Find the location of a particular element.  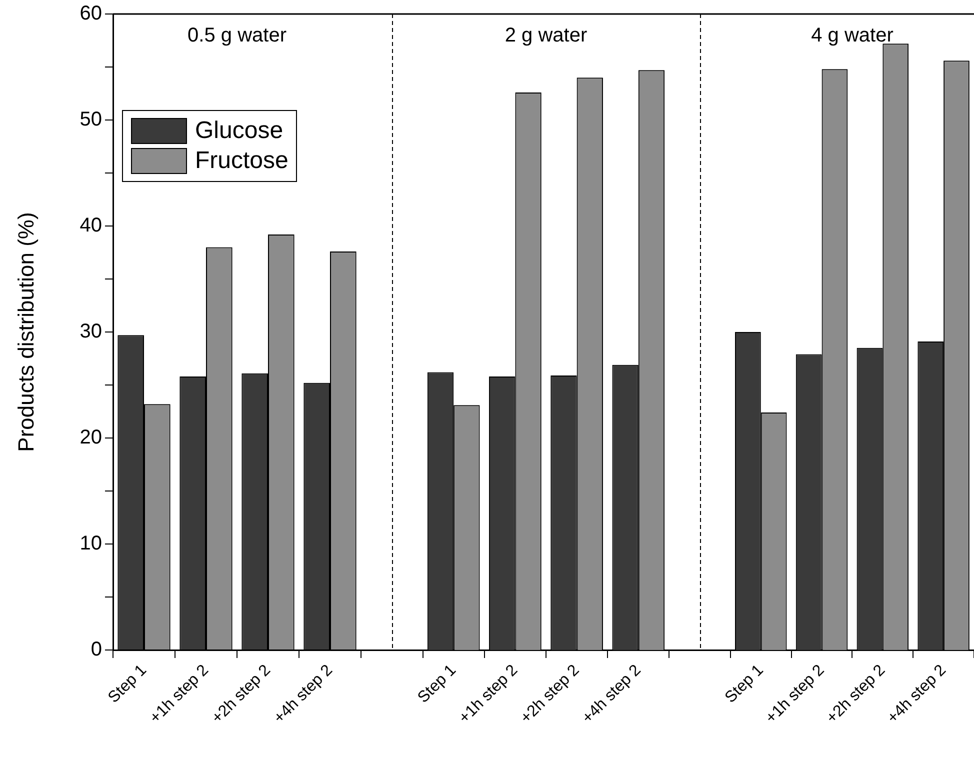

text: 4 g water is located at coordinates (852, 35).